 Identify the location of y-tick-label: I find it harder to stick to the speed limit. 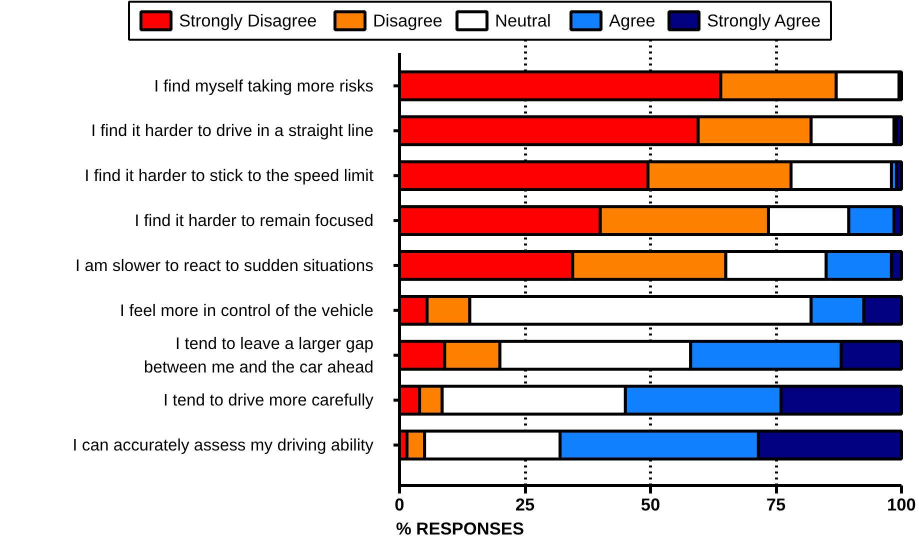
(229, 176).